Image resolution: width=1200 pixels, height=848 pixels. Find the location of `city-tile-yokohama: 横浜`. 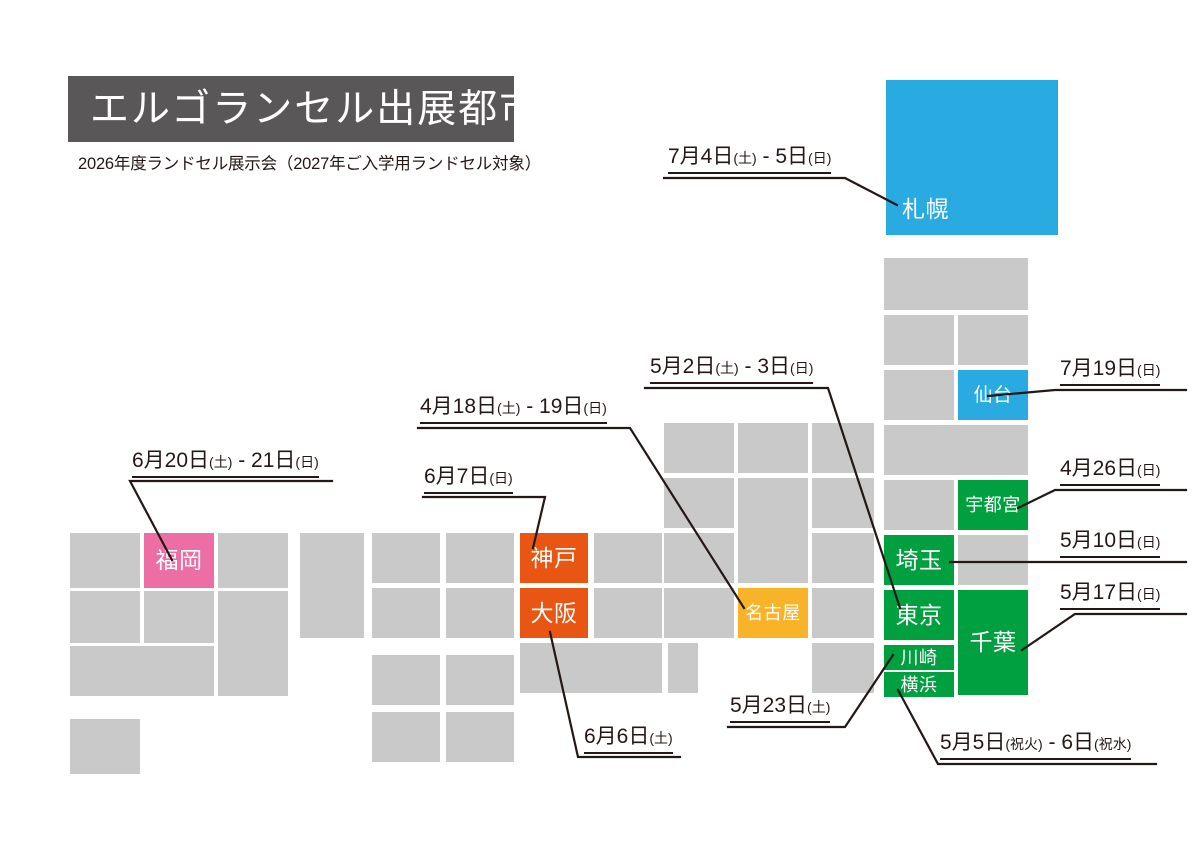

city-tile-yokohama: 横浜 is located at coordinates (919, 684).